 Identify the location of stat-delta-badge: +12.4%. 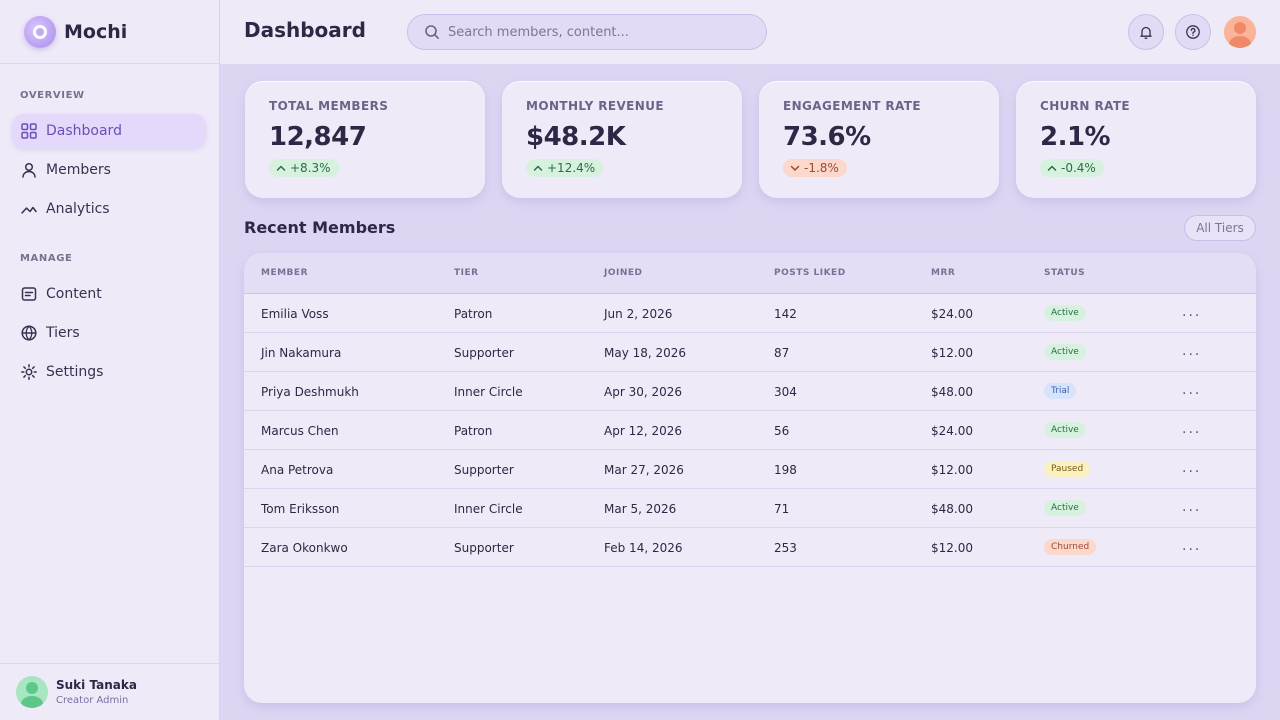
(565, 168).